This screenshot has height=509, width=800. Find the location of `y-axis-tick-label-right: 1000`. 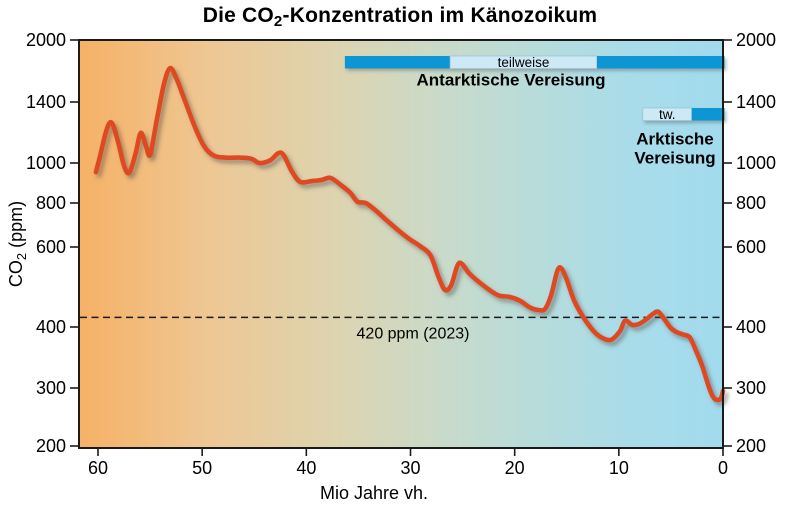

y-axis-tick-label-right: 1000 is located at coordinates (756, 163).